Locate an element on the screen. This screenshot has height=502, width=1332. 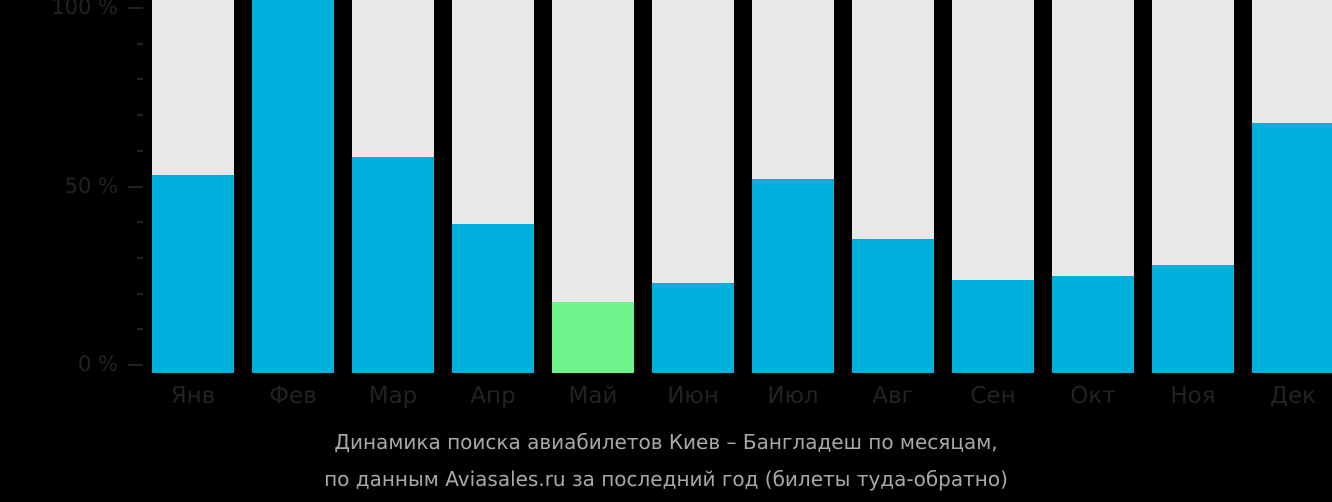
x-tick-label: Мар is located at coordinates (393, 396).